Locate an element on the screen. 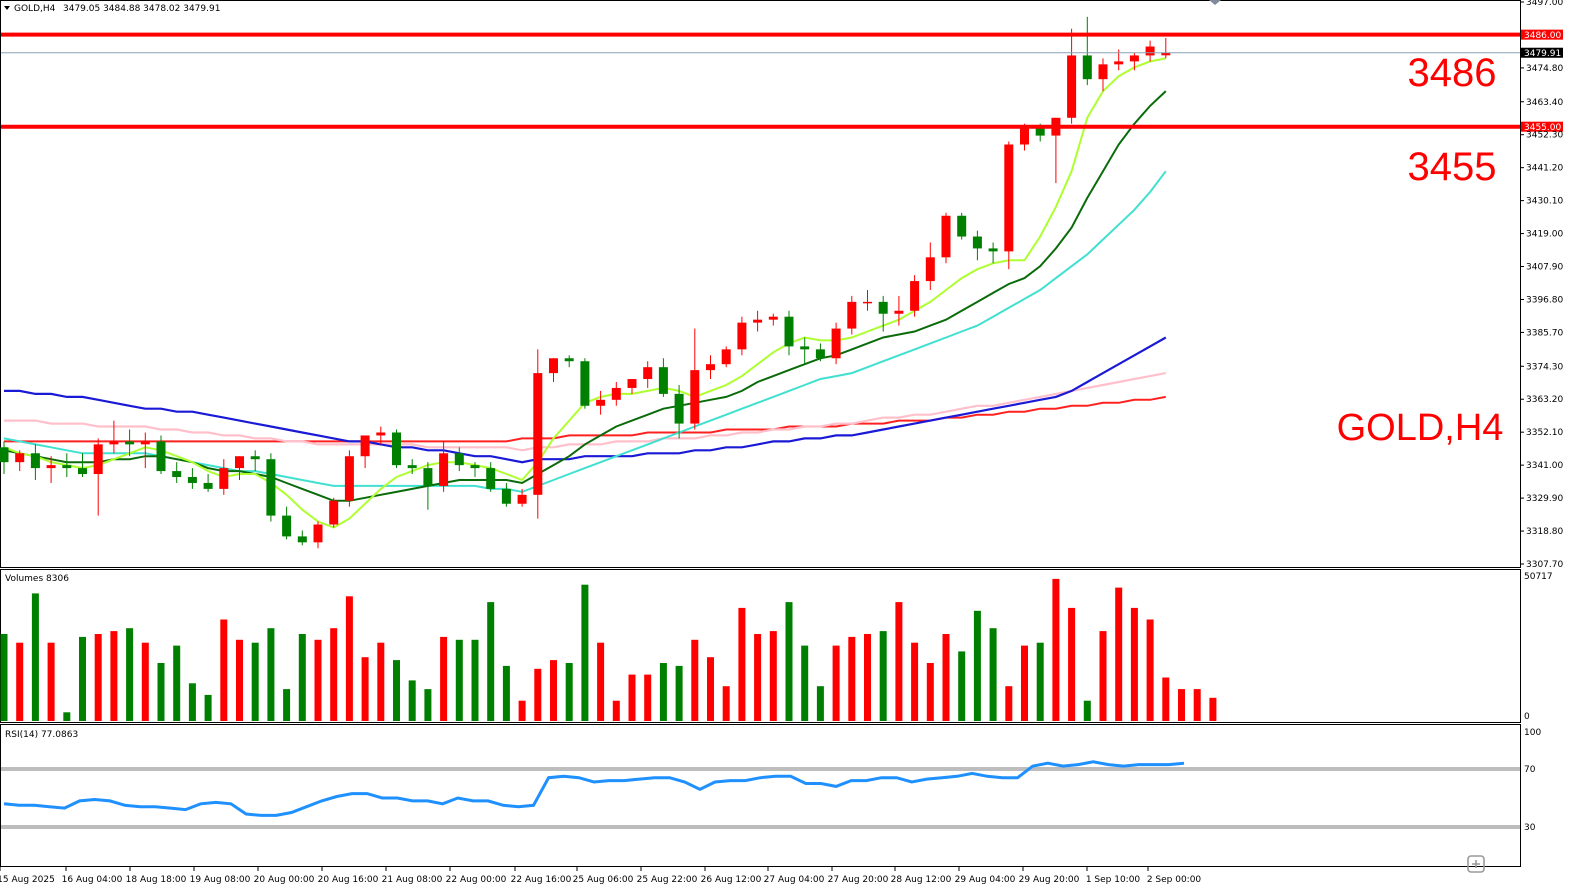 Image resolution: width=1573 pixels, height=891 pixels. price-tick-label: 3374.30 is located at coordinates (1544, 367).